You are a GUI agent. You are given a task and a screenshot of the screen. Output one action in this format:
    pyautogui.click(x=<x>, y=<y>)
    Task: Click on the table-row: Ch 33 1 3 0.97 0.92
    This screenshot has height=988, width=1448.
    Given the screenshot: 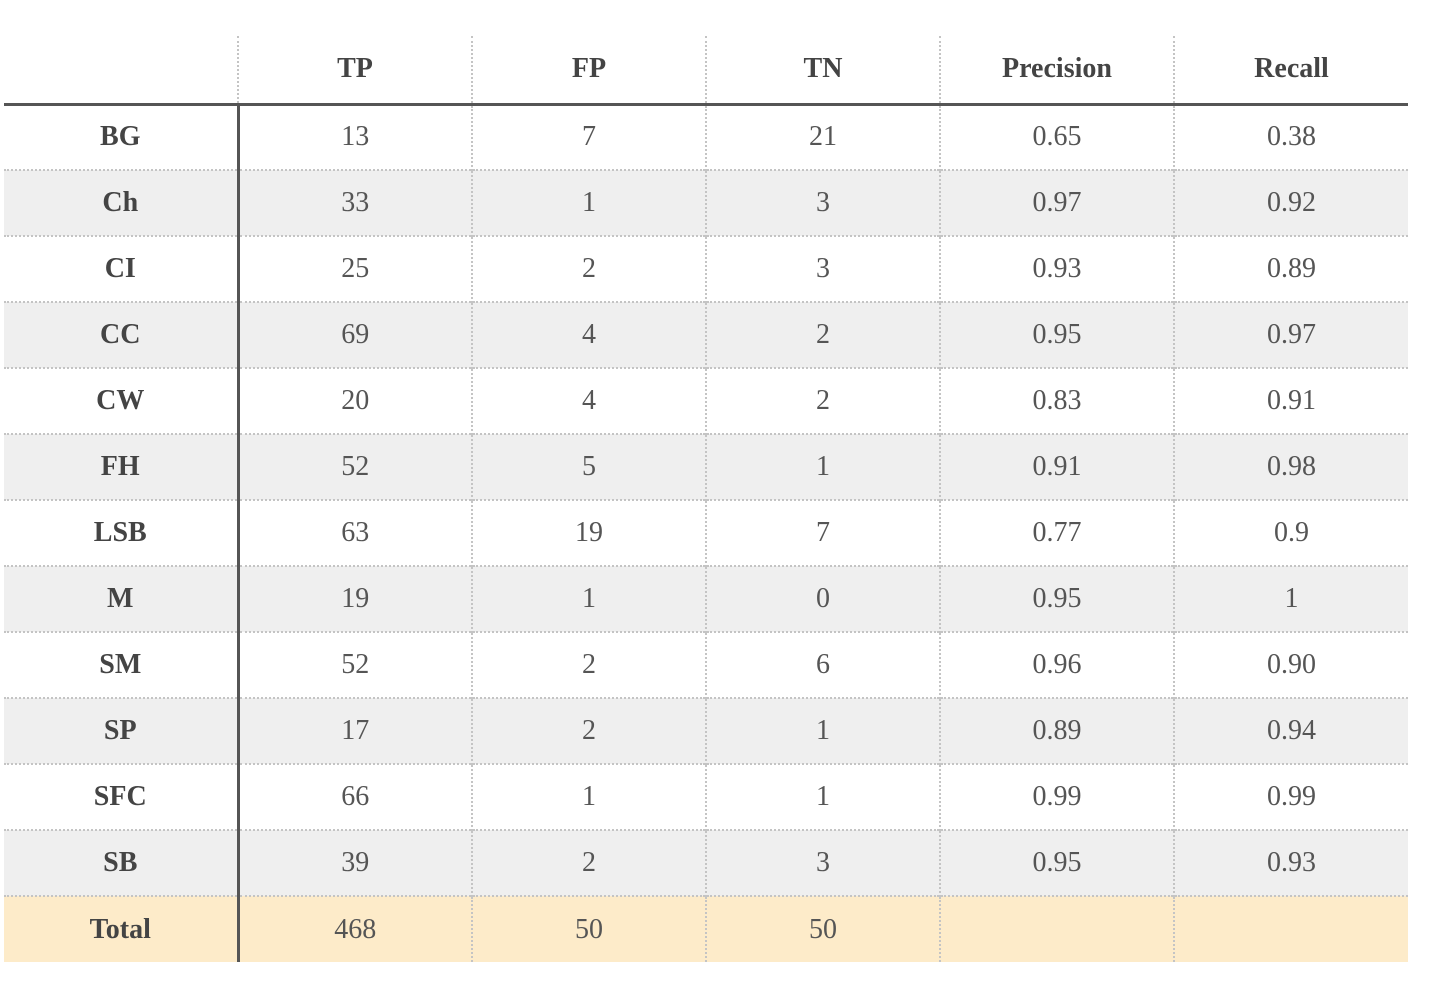 What is the action you would take?
    pyautogui.click(x=706, y=202)
    